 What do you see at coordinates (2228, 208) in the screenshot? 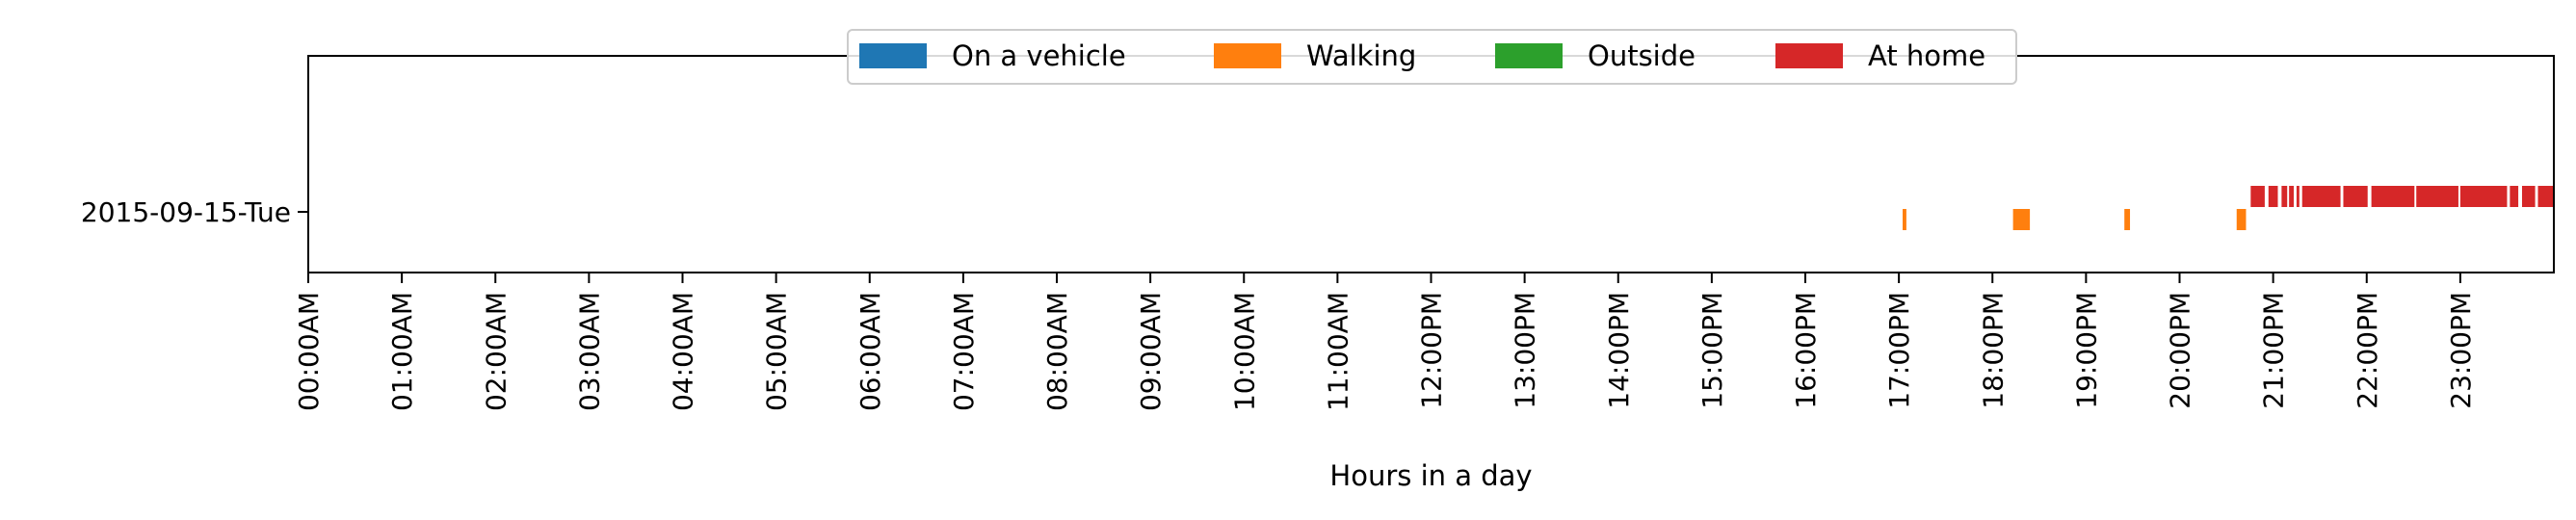
I see `activity-bars` at bounding box center [2228, 208].